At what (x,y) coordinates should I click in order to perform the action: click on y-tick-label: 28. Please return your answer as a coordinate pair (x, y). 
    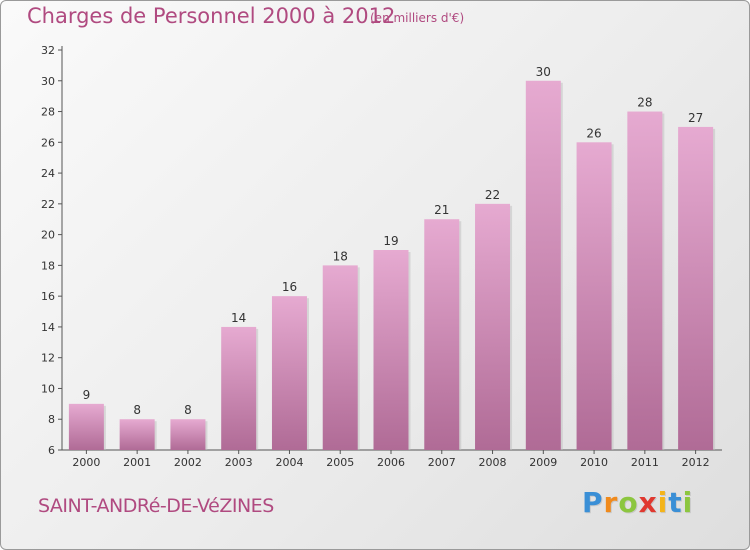
    Looking at the image, I should click on (48, 112).